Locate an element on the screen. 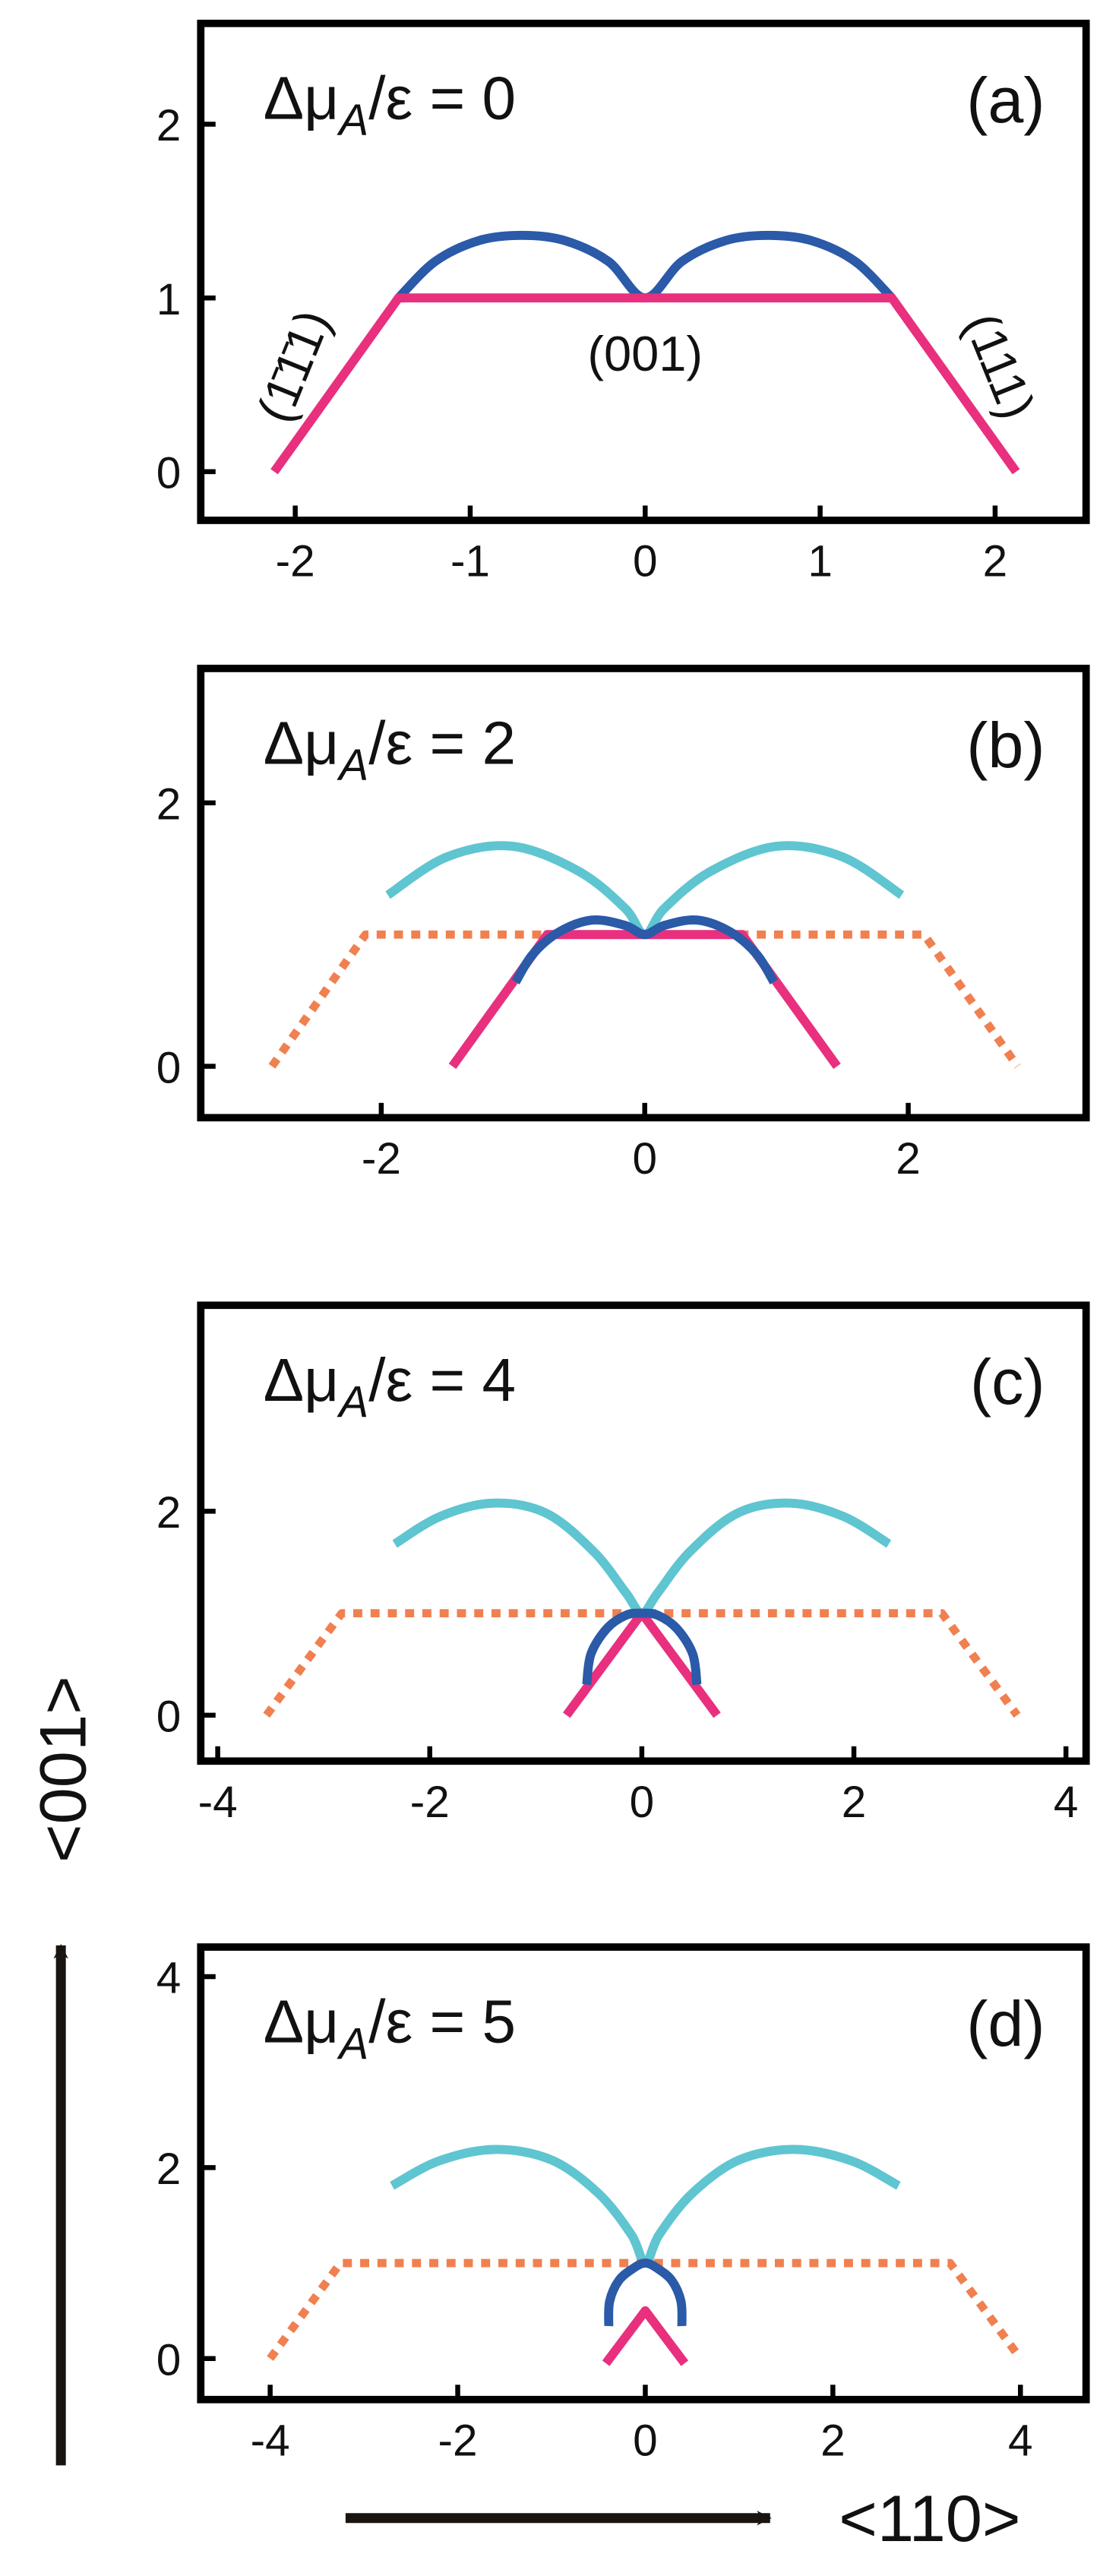 Image resolution: width=1119 pixels, height=2576 pixels. y-tick-label: 1 is located at coordinates (169, 299).